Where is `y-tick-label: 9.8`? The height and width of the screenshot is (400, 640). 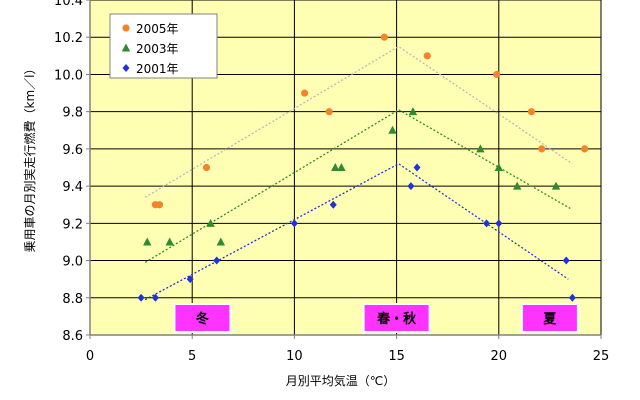 y-tick-label: 9.8 is located at coordinates (72, 113).